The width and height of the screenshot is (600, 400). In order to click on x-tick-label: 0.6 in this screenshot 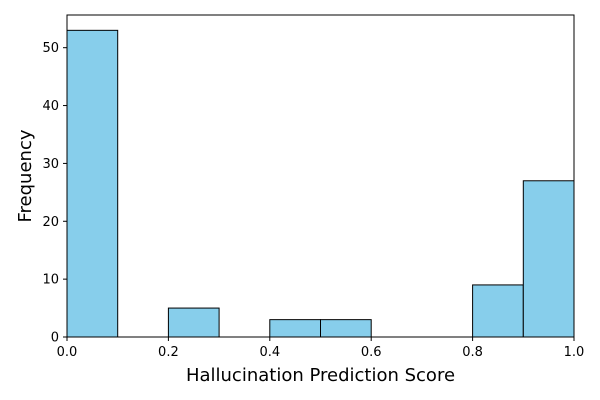, I will do `click(371, 352)`.